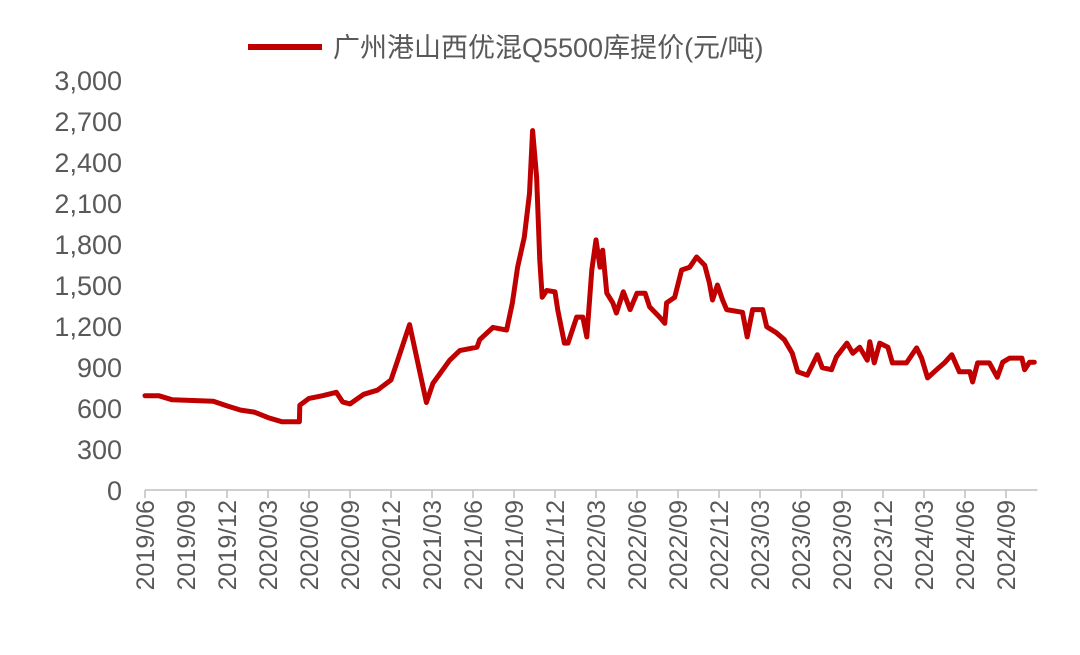 Image resolution: width=1080 pixels, height=655 pixels. I want to click on x-tick-label: 2022/03, so click(597, 545).